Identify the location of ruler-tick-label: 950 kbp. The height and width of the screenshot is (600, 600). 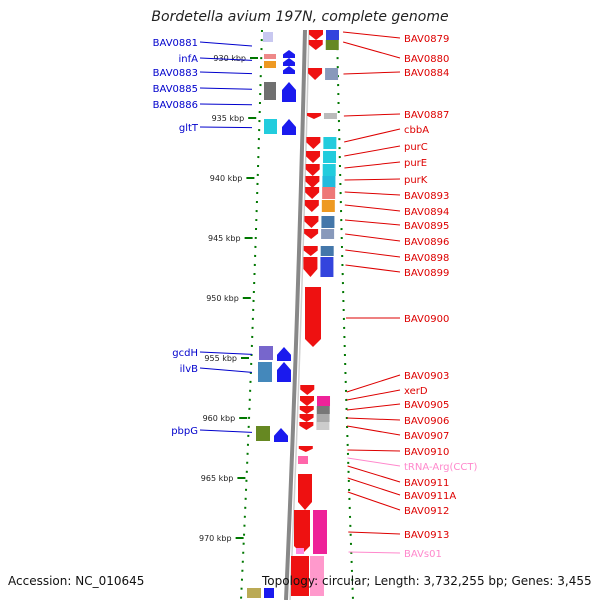
(222, 298).